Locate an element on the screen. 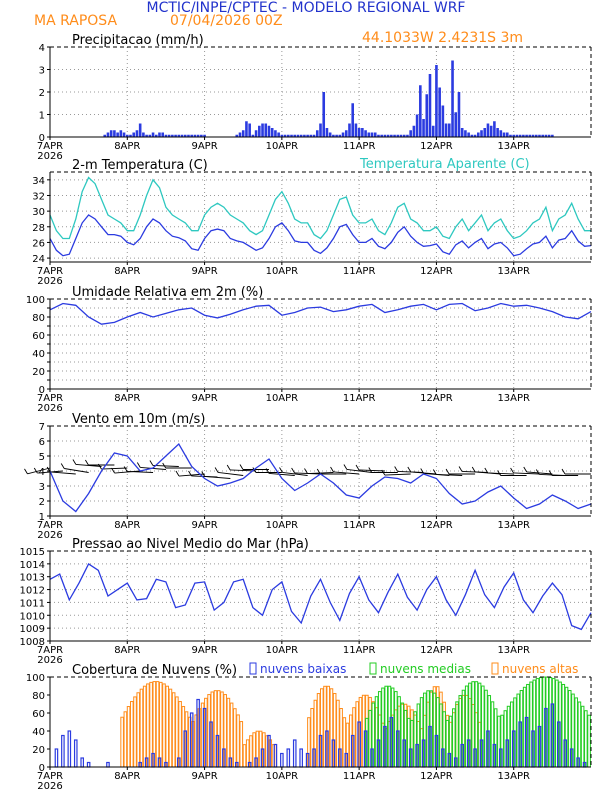 Image resolution: width=612 pixels, height=792 pixels. ytick-label: 20 is located at coordinates (38, 750).